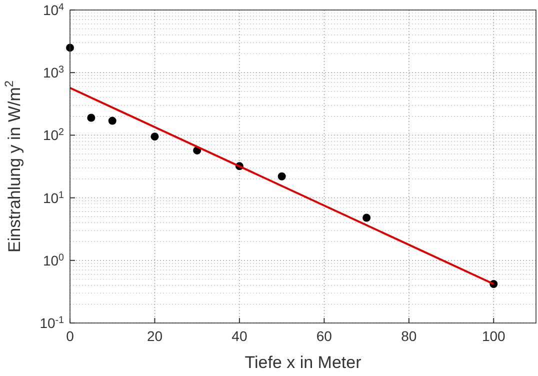 The image size is (538, 376). I want to click on x-tick-label: 20, so click(154, 336).